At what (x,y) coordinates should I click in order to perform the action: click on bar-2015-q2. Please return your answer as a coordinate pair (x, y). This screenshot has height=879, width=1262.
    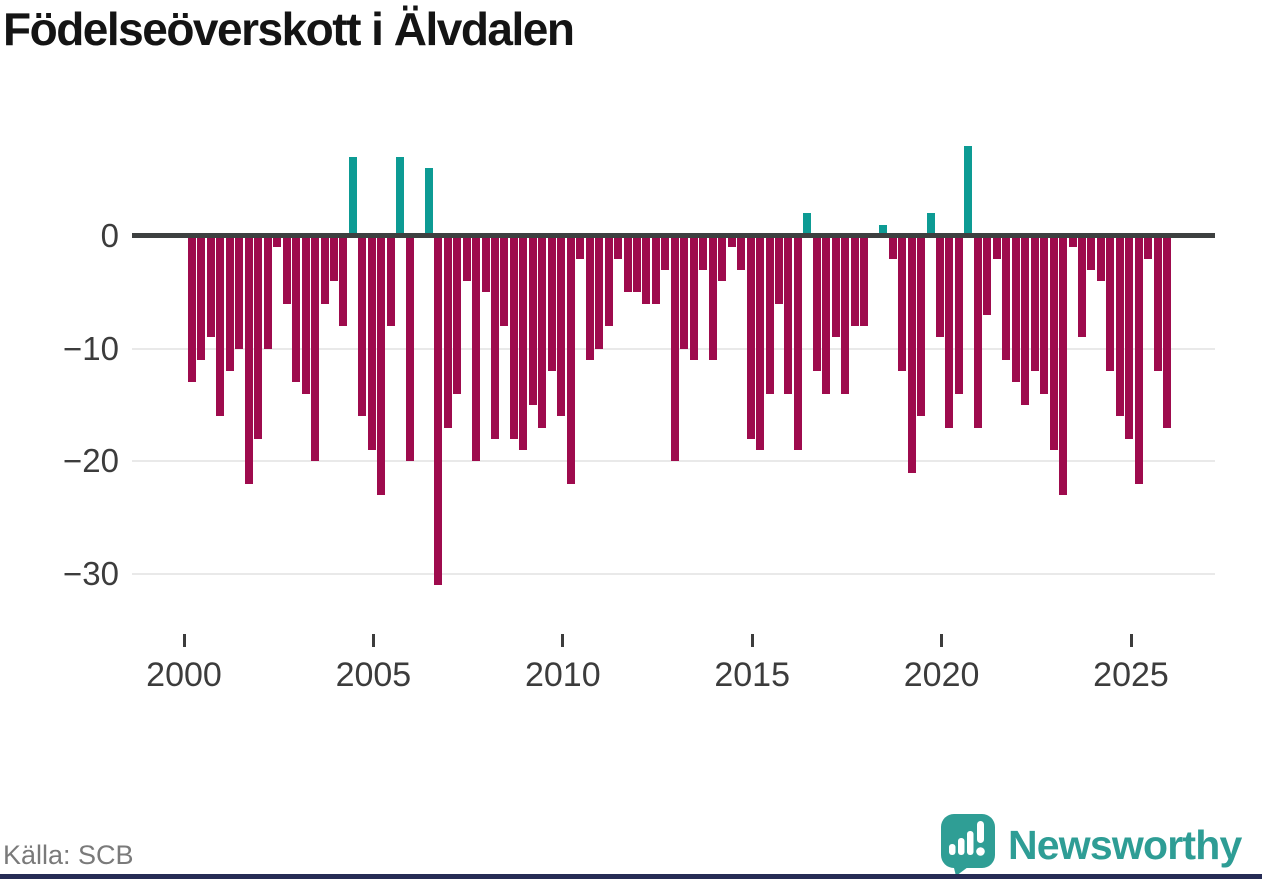
    Looking at the image, I should click on (769, 315).